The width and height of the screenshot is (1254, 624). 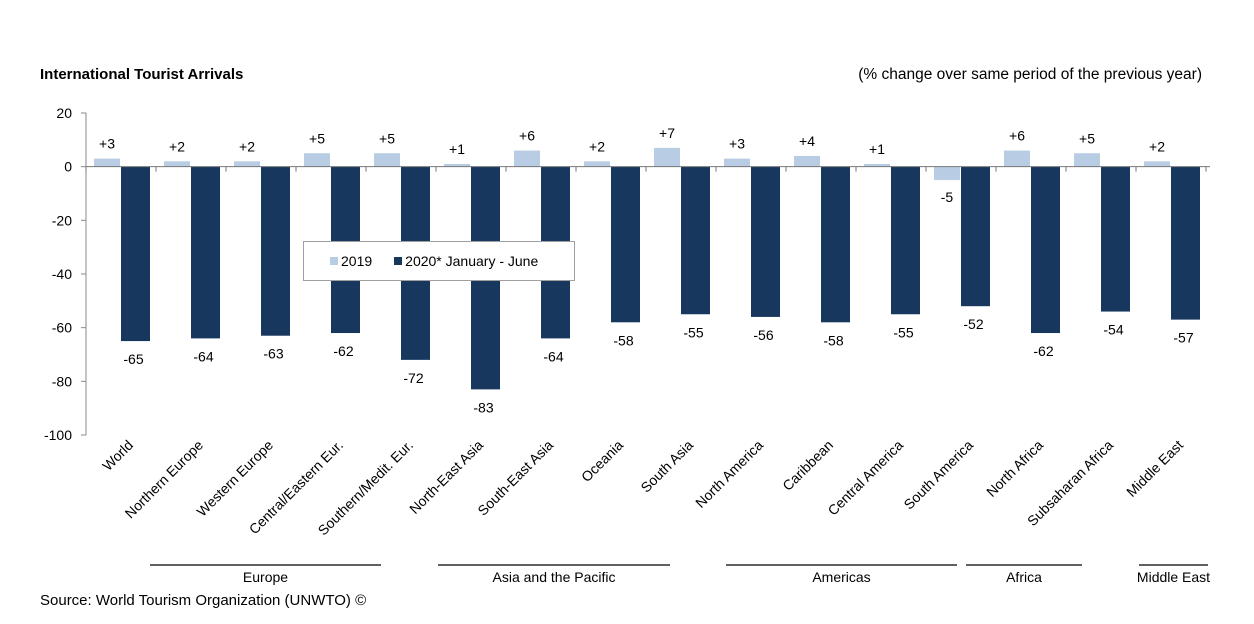 I want to click on legend-item-2020: 2020* January - June, so click(x=466, y=261).